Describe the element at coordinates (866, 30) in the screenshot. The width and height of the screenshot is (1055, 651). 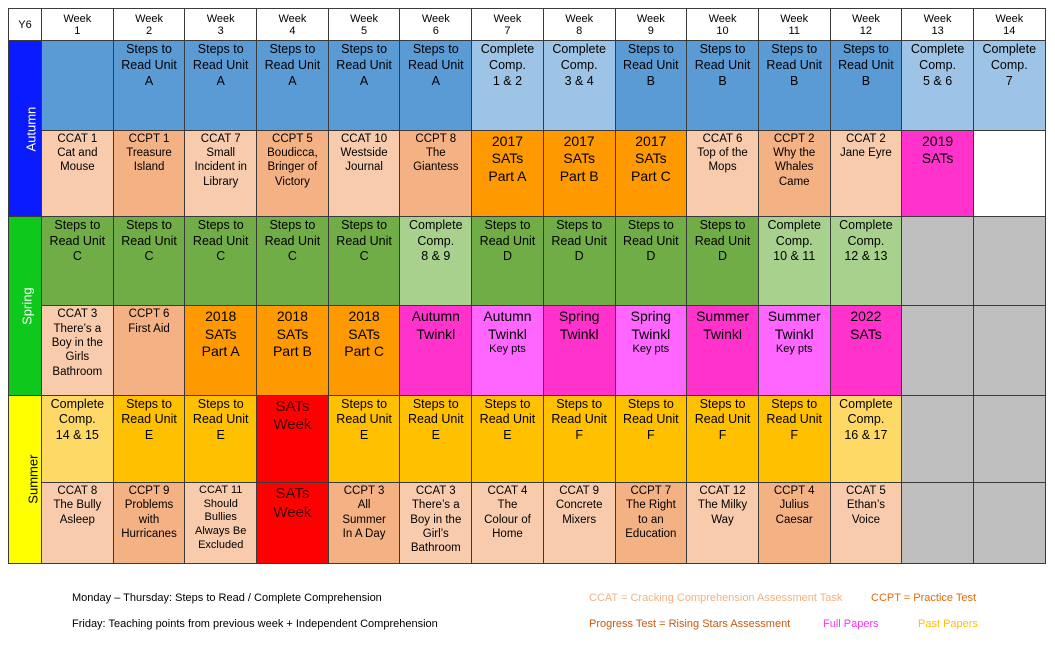
I see `week-number: 12` at that location.